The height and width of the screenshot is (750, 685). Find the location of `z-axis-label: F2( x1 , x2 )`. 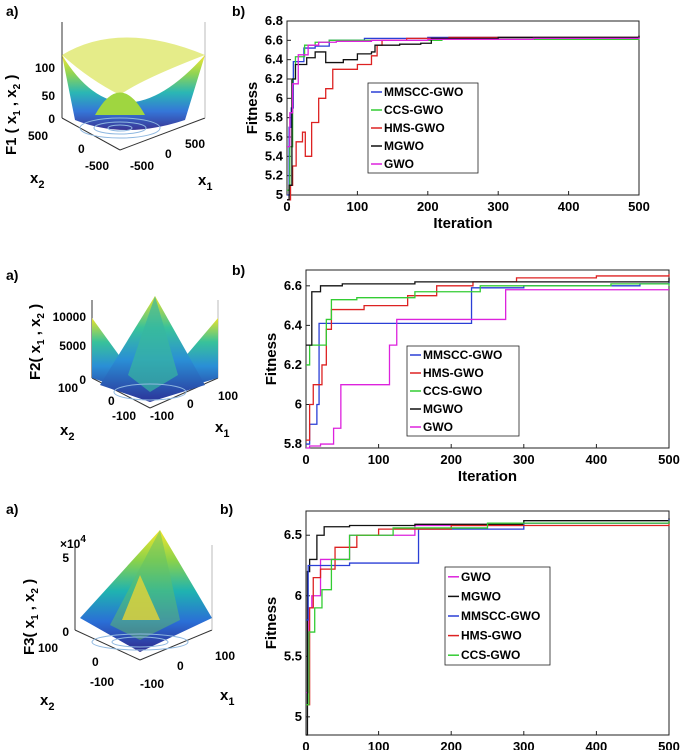

z-axis-label: F2( x1 , x2 ) is located at coordinates (37, 342).